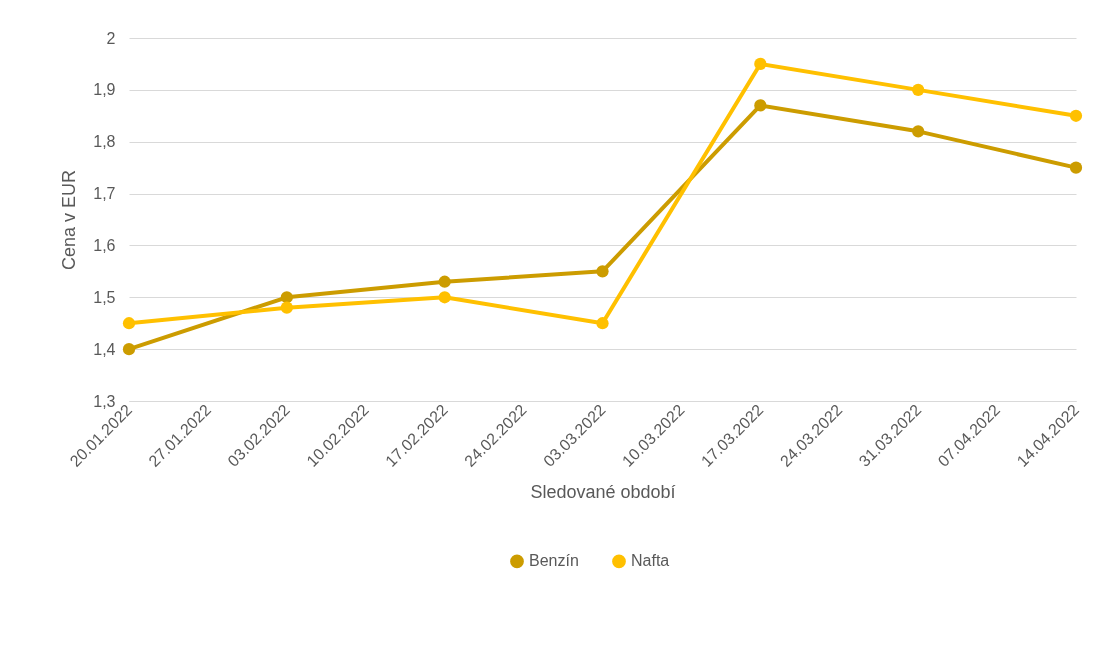  Describe the element at coordinates (650, 561) in the screenshot. I see `legend-label: Nafta` at that location.